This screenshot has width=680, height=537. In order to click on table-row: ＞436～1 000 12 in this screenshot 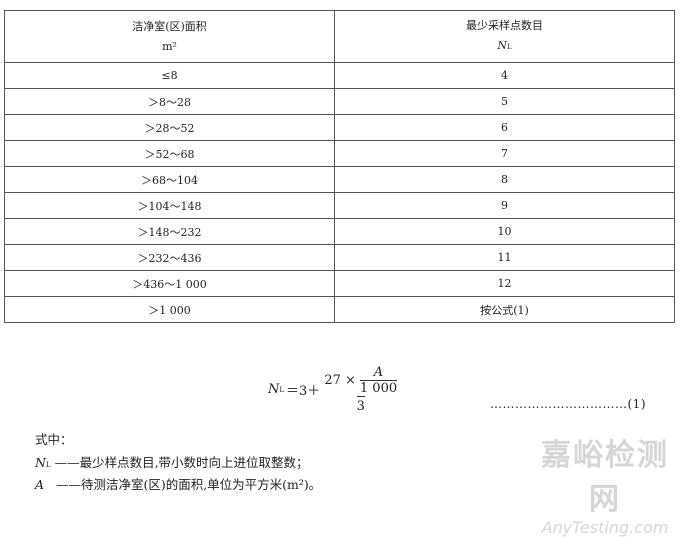, I will do `click(339, 283)`.